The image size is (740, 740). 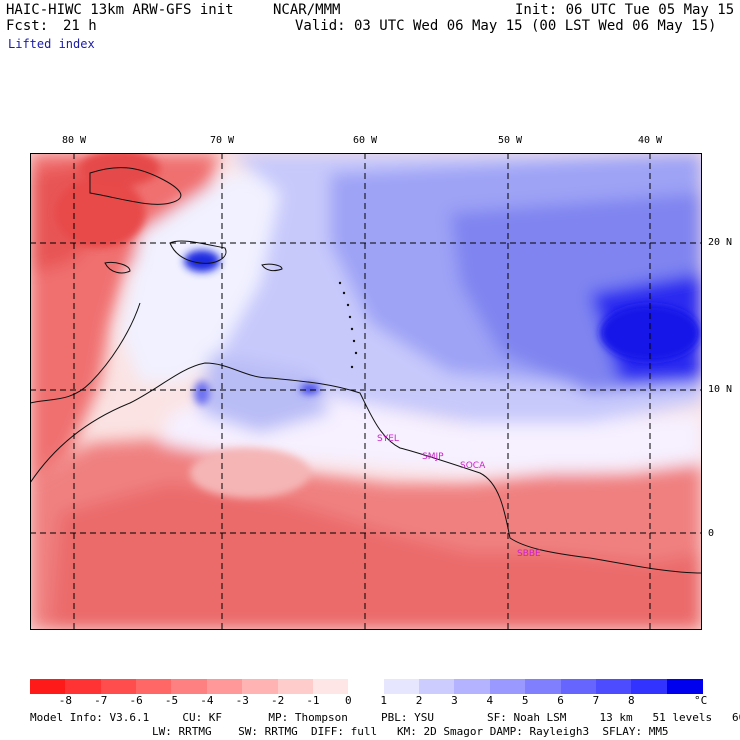 I want to click on init-time: Init: 06 UTC Tue 05 May 15, so click(x=625, y=10).